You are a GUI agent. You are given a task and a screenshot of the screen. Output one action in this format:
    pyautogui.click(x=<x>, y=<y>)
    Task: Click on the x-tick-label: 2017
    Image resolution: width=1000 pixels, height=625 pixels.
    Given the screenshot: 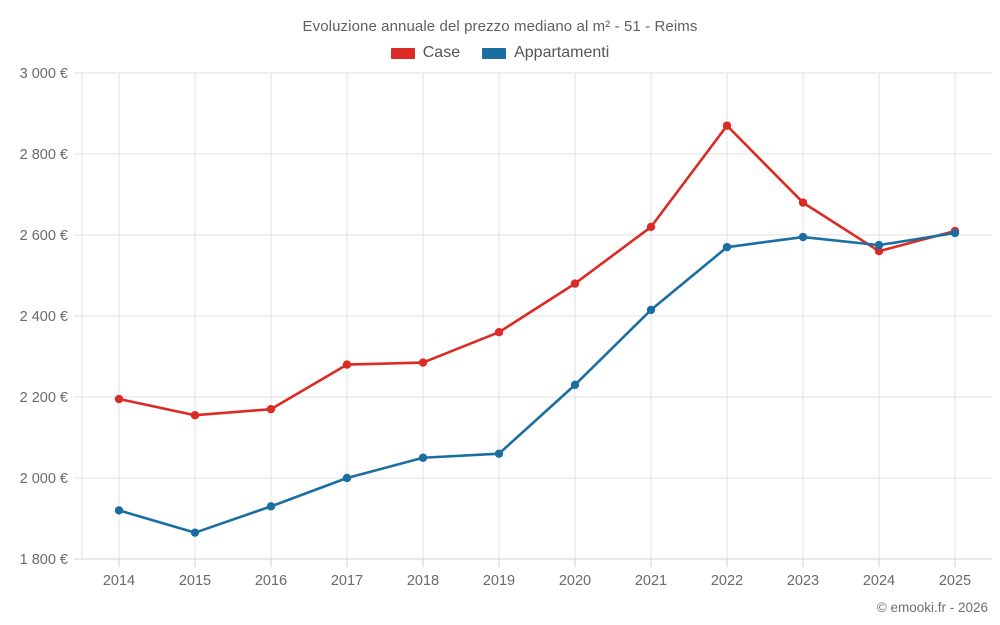 What is the action you would take?
    pyautogui.click(x=347, y=581)
    